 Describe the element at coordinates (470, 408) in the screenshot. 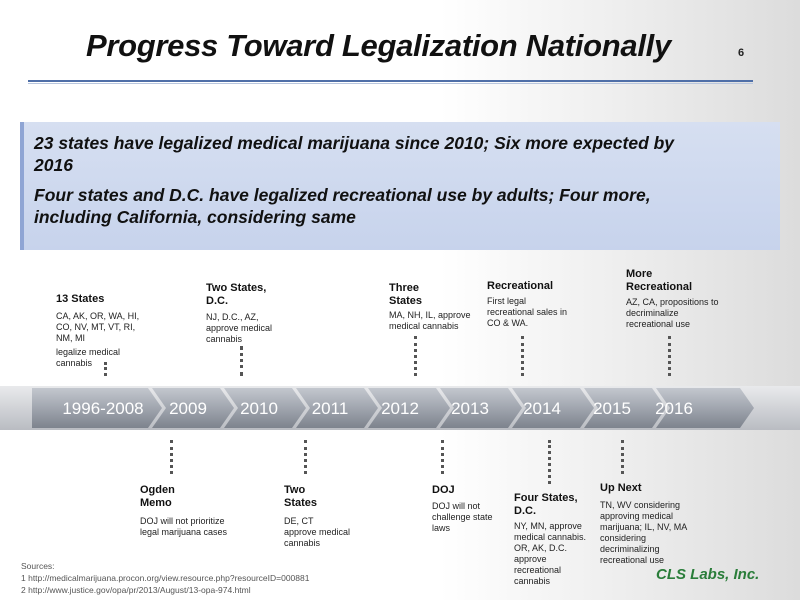

I see `timeline-year-2013: 2013` at that location.